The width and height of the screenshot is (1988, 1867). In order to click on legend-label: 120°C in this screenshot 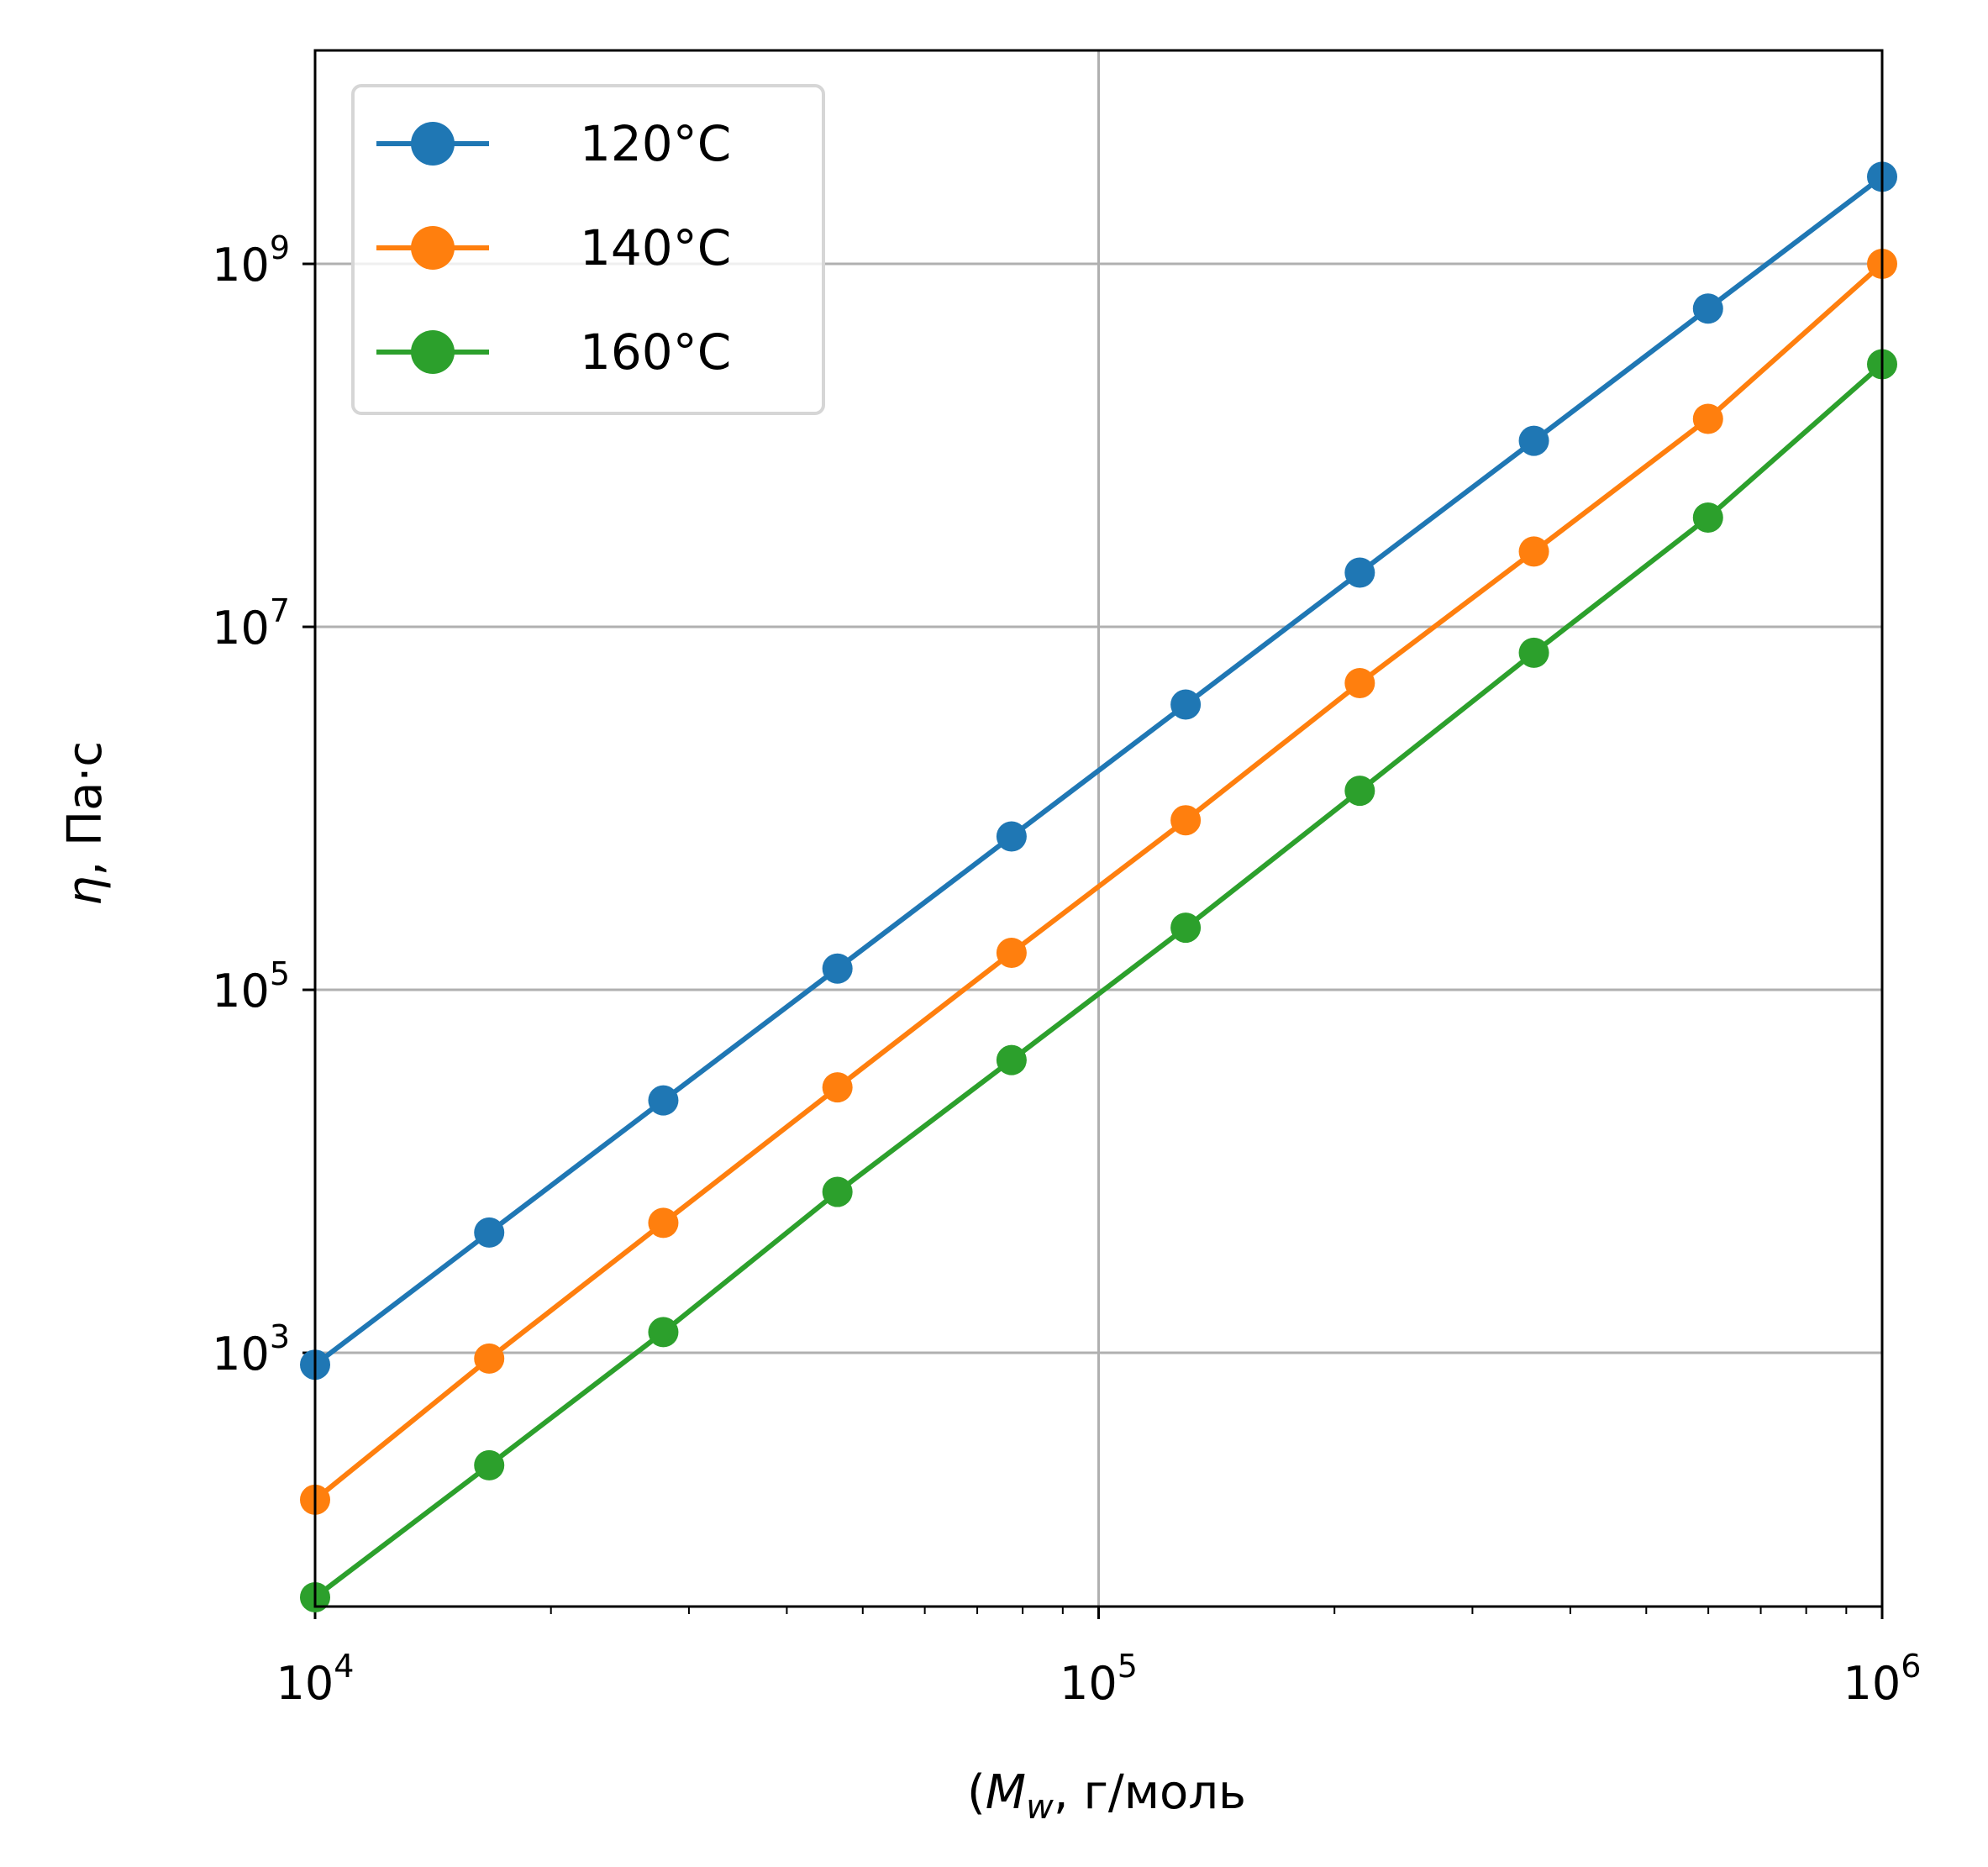, I will do `click(655, 143)`.